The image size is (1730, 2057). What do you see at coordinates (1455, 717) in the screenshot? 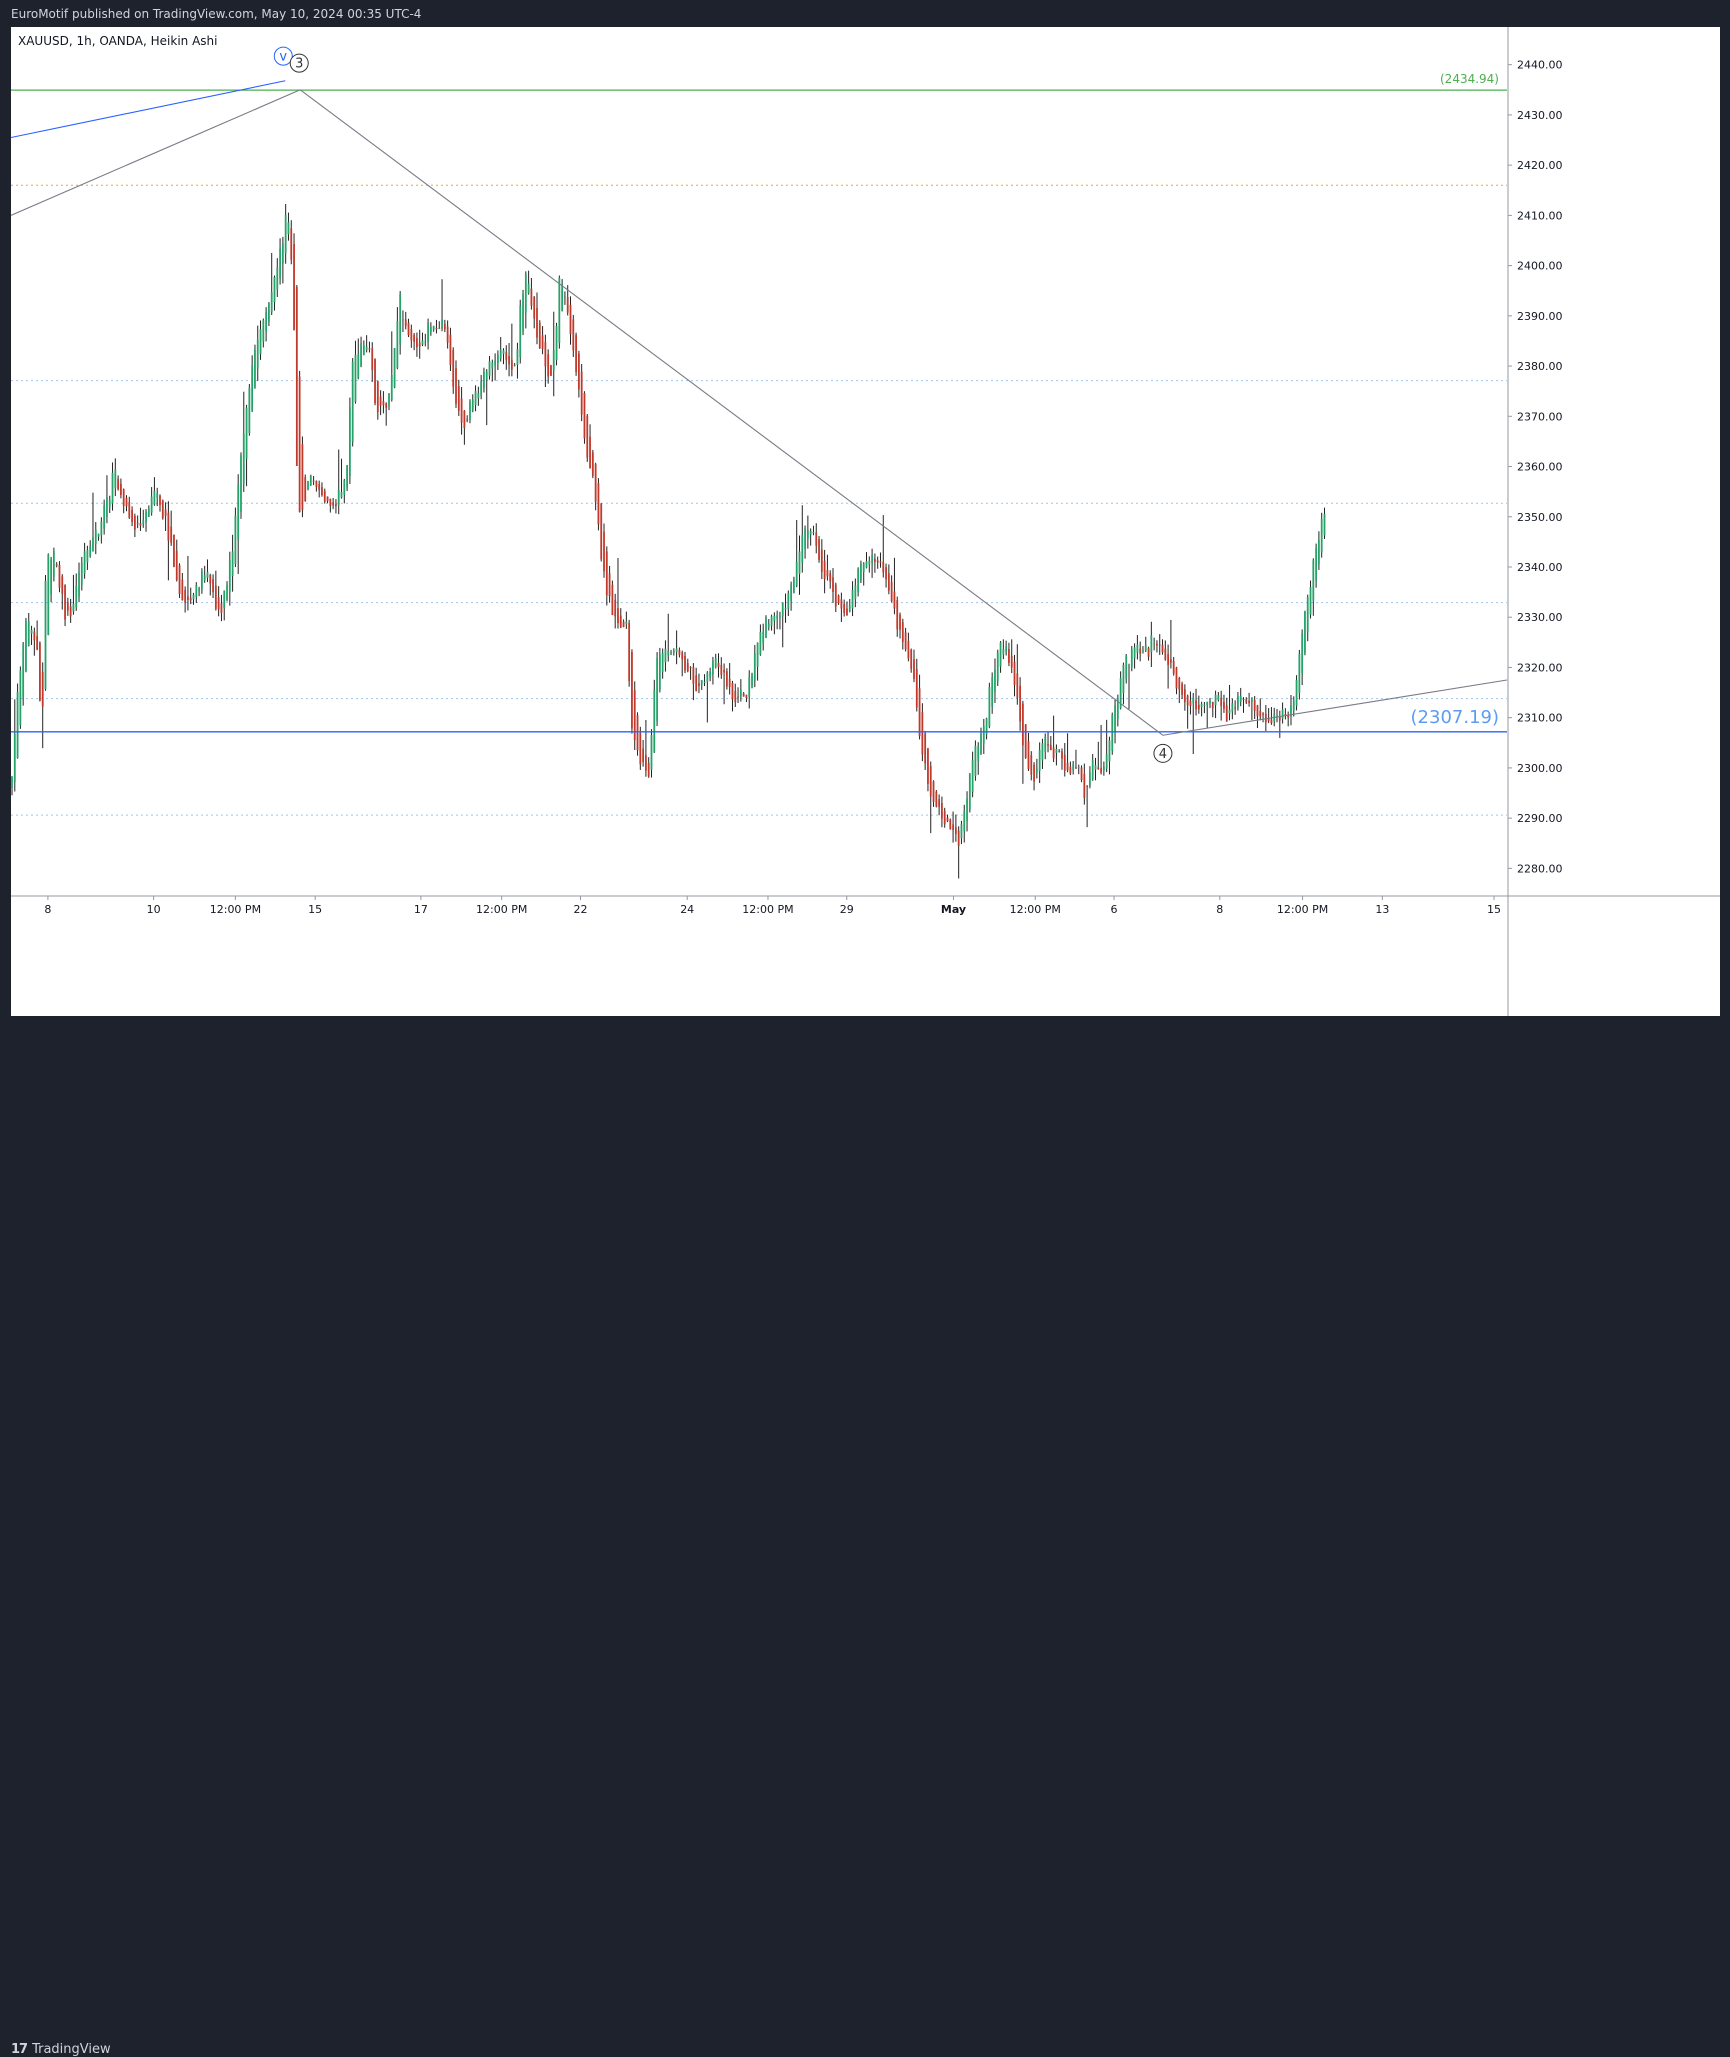
I see `support-label: (2307.19)` at bounding box center [1455, 717].